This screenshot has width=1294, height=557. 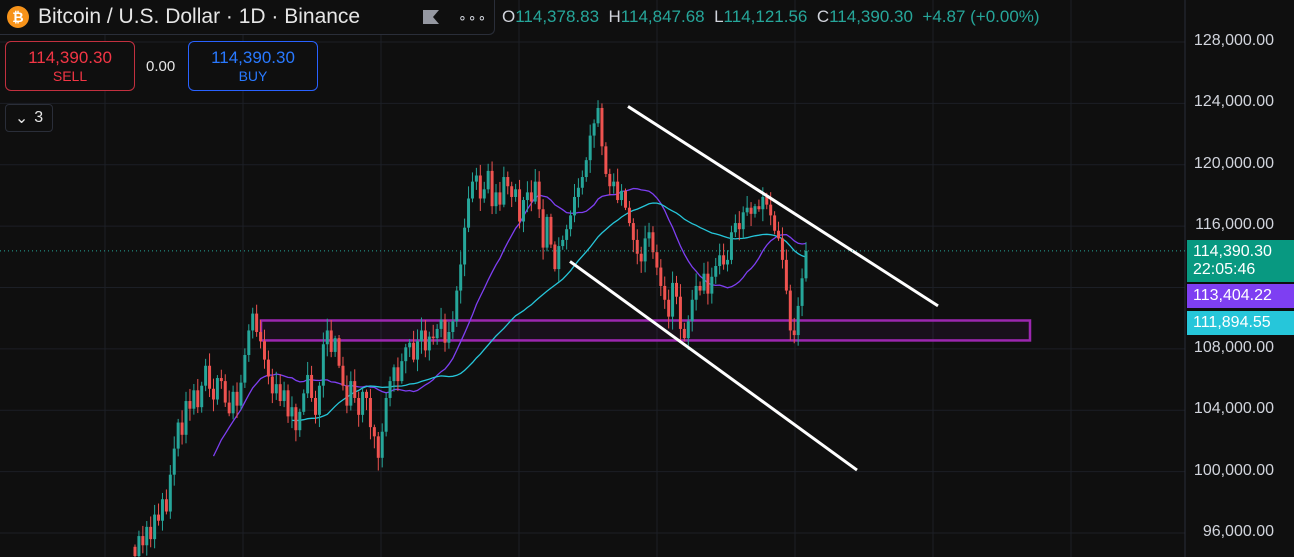 I want to click on high-value: 114,847.68, so click(x=662, y=16).